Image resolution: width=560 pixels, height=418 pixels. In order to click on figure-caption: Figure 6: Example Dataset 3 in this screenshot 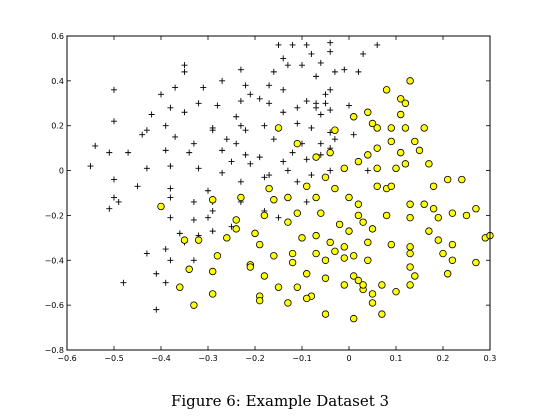, I will do `click(280, 401)`.